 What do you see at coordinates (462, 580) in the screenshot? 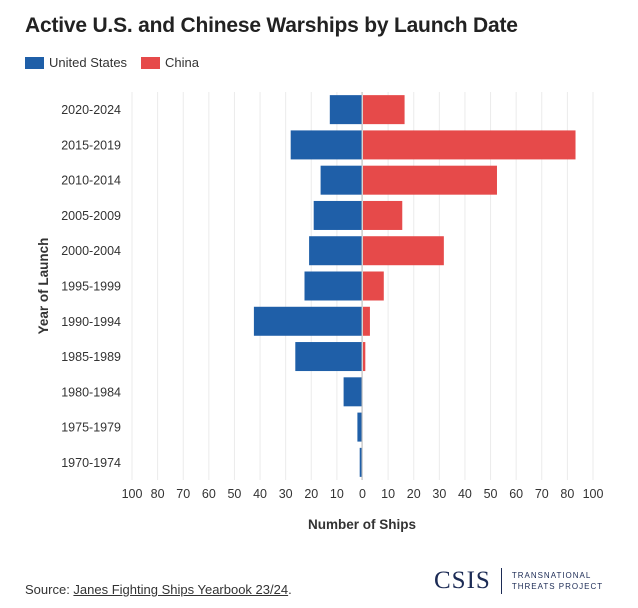
I see `logo-wordmark: CSIS` at bounding box center [462, 580].